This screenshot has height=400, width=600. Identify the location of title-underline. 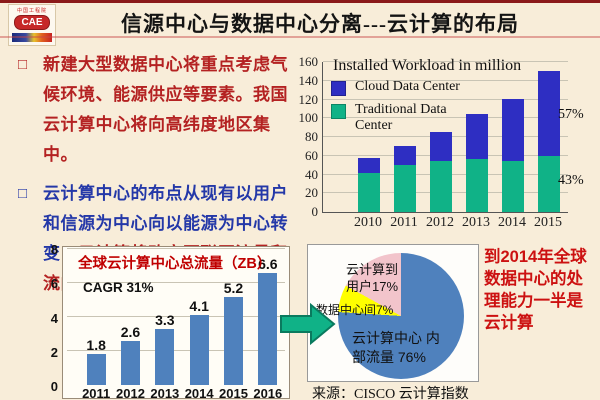
(300, 37).